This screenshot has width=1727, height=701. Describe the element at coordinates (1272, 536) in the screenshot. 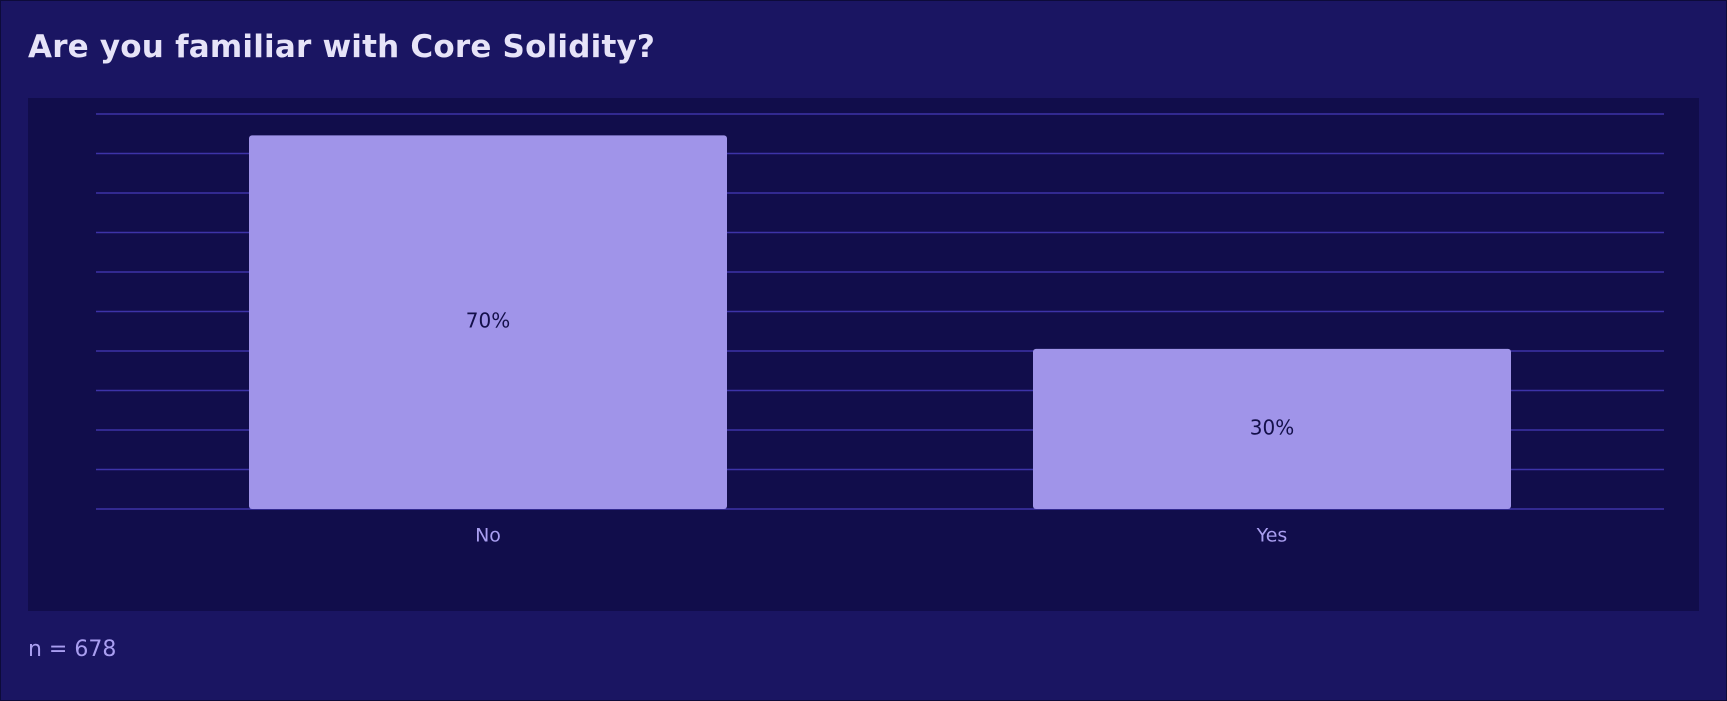

I see `tick-label-yes: Yes` at that location.